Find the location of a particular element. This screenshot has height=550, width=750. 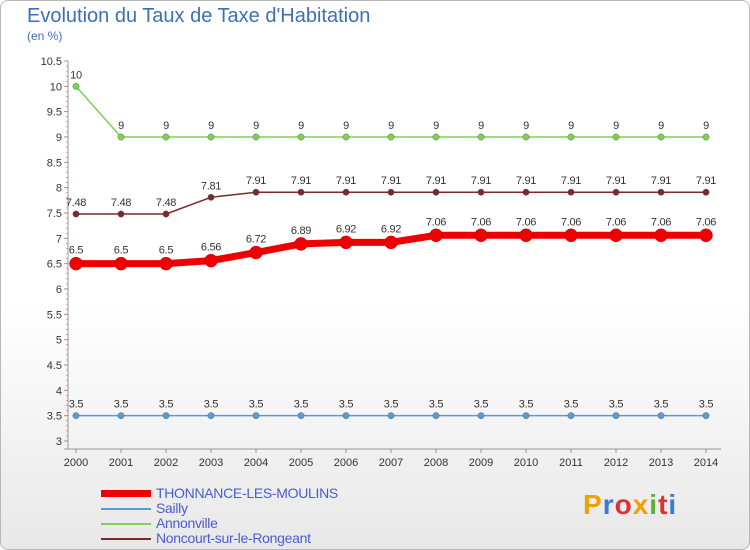

logo-letter: o is located at coordinates (623, 504).